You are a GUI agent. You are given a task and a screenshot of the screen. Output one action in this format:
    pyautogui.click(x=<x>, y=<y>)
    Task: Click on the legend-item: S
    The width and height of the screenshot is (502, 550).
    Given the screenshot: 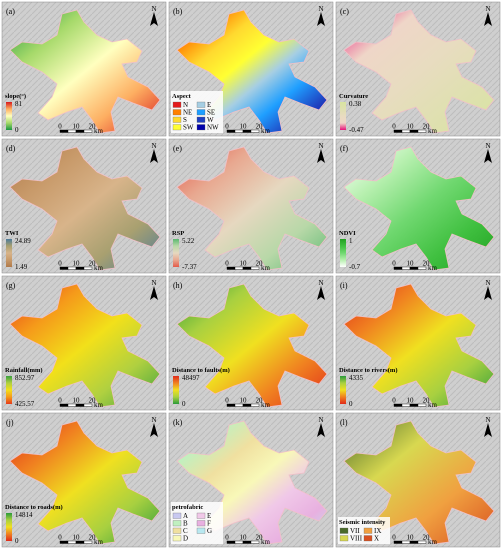 What is the action you would take?
    pyautogui.click(x=185, y=120)
    